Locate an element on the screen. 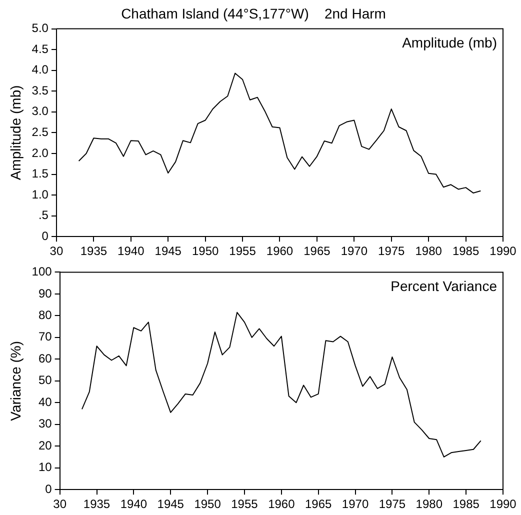  y-tick-label: 50 is located at coordinates (45, 380).